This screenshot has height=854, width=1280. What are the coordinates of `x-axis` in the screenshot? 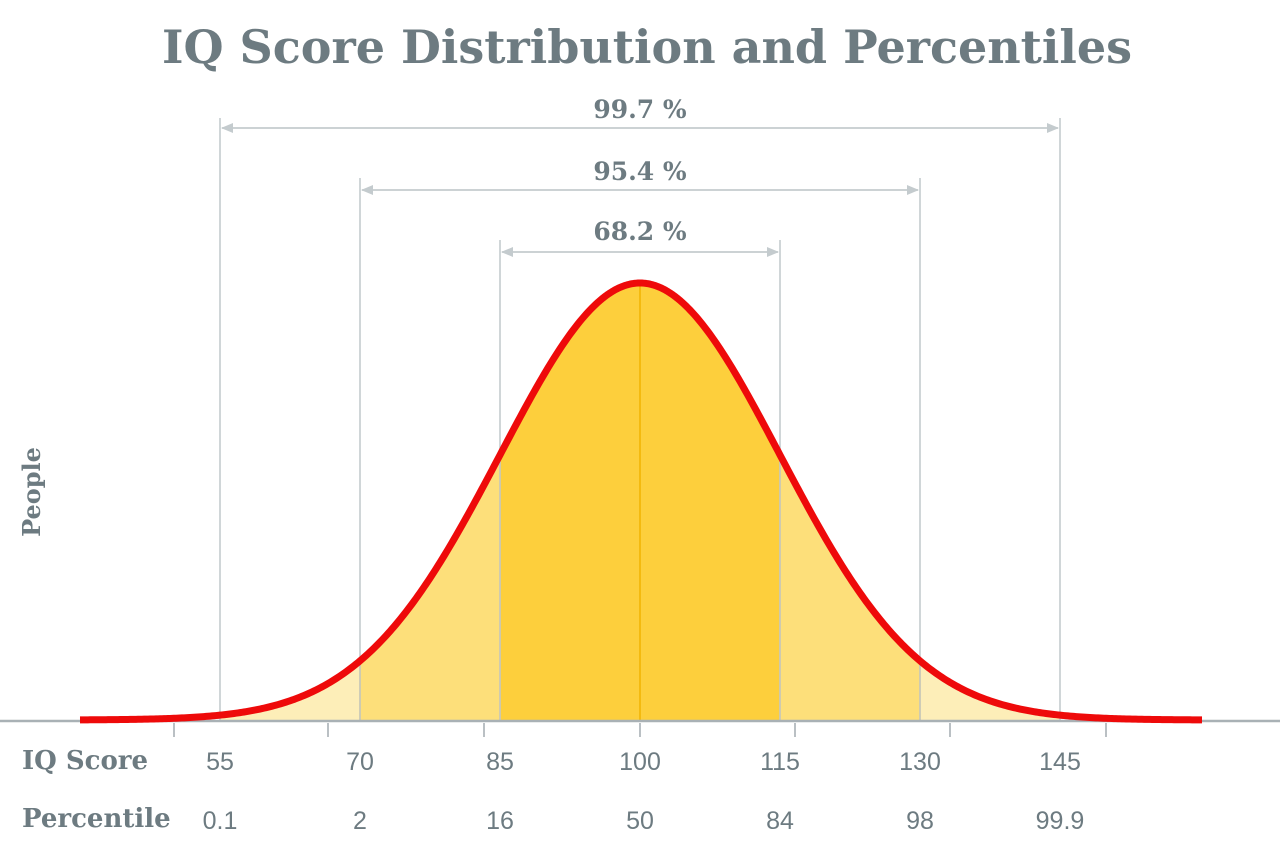 It's located at (640, 728).